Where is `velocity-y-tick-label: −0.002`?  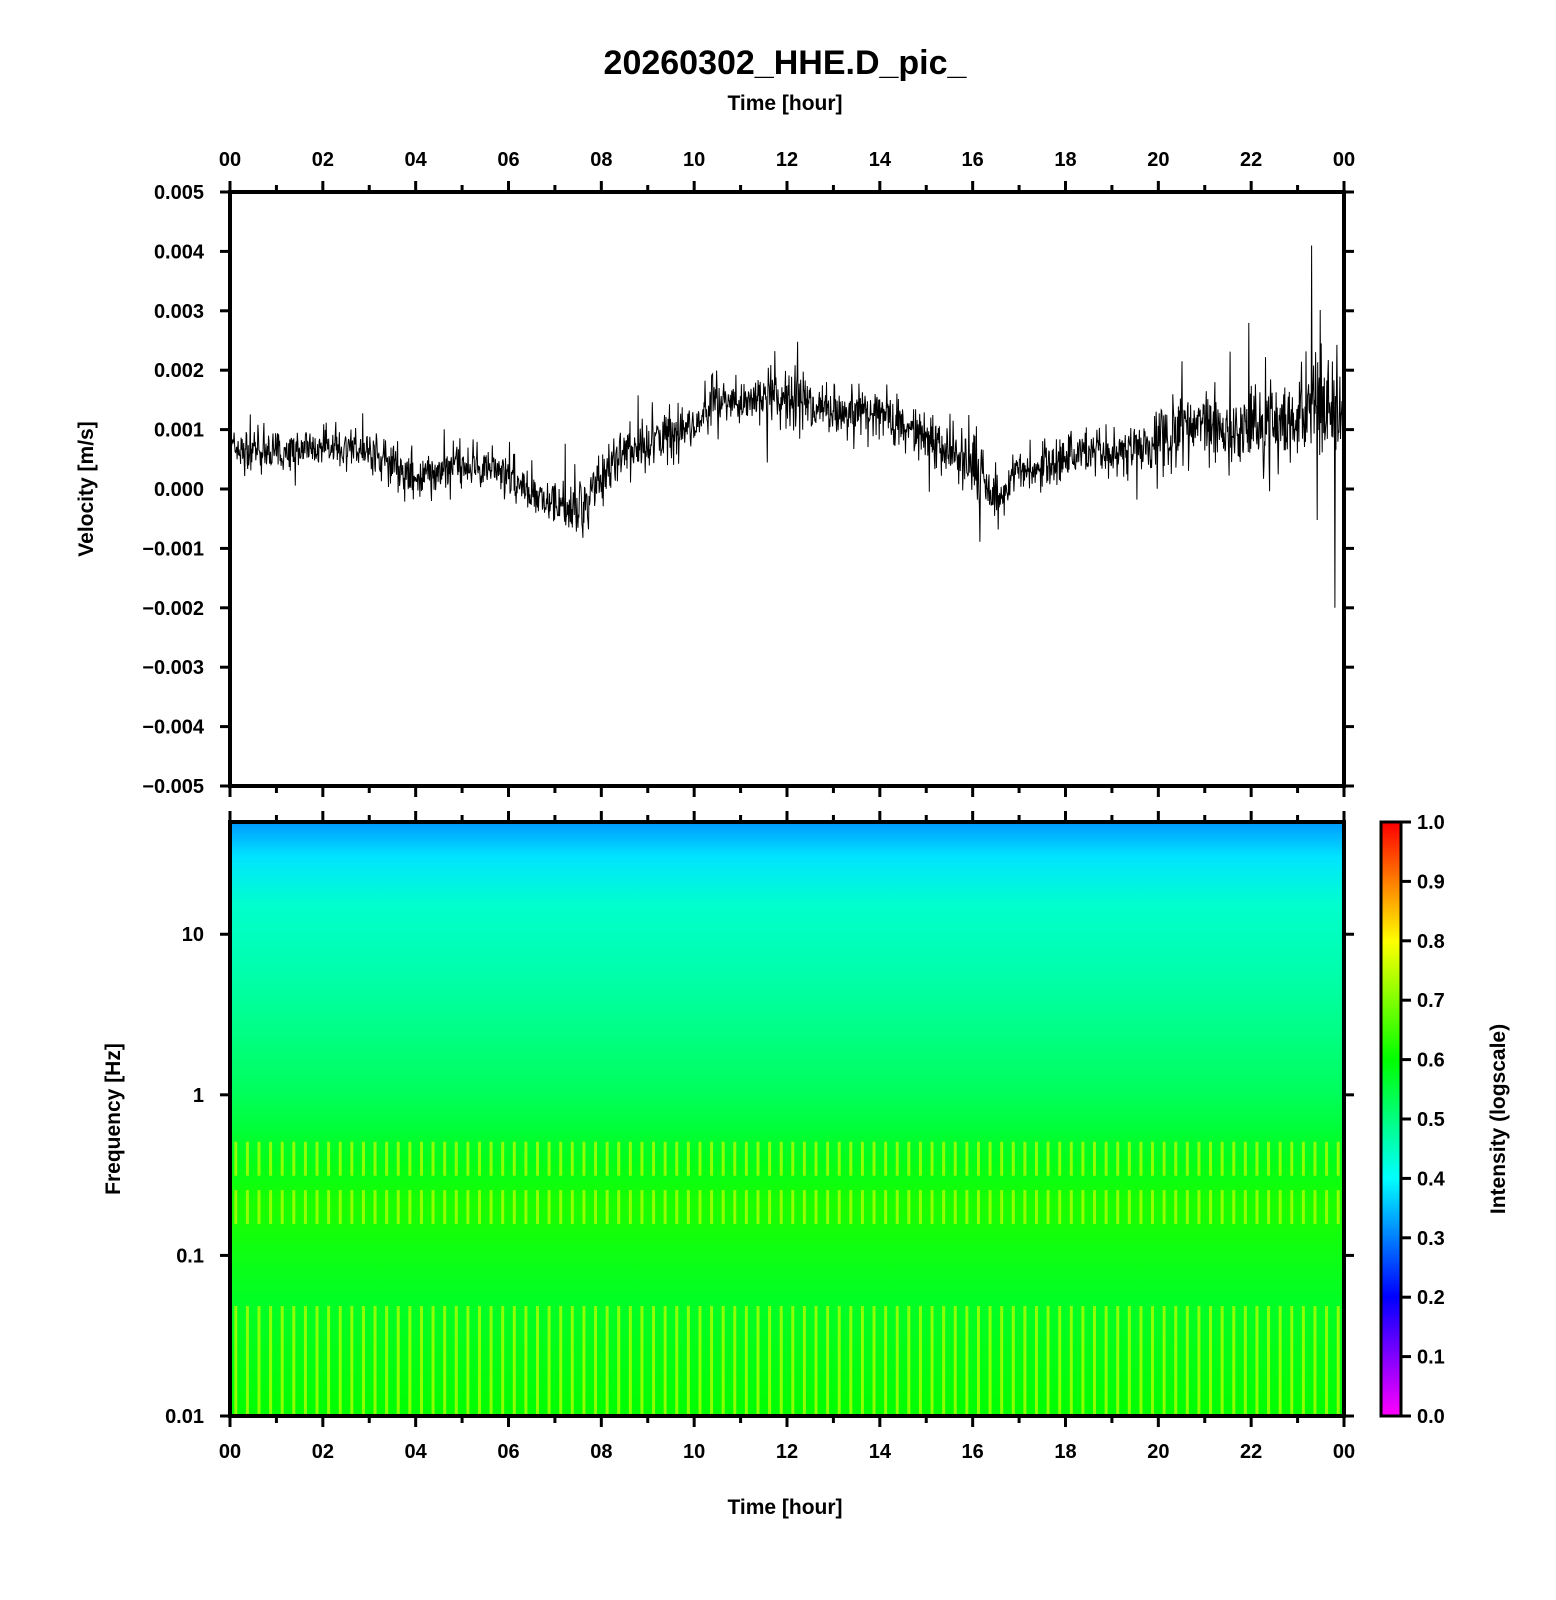 velocity-y-tick-label: −0.002 is located at coordinates (173, 609).